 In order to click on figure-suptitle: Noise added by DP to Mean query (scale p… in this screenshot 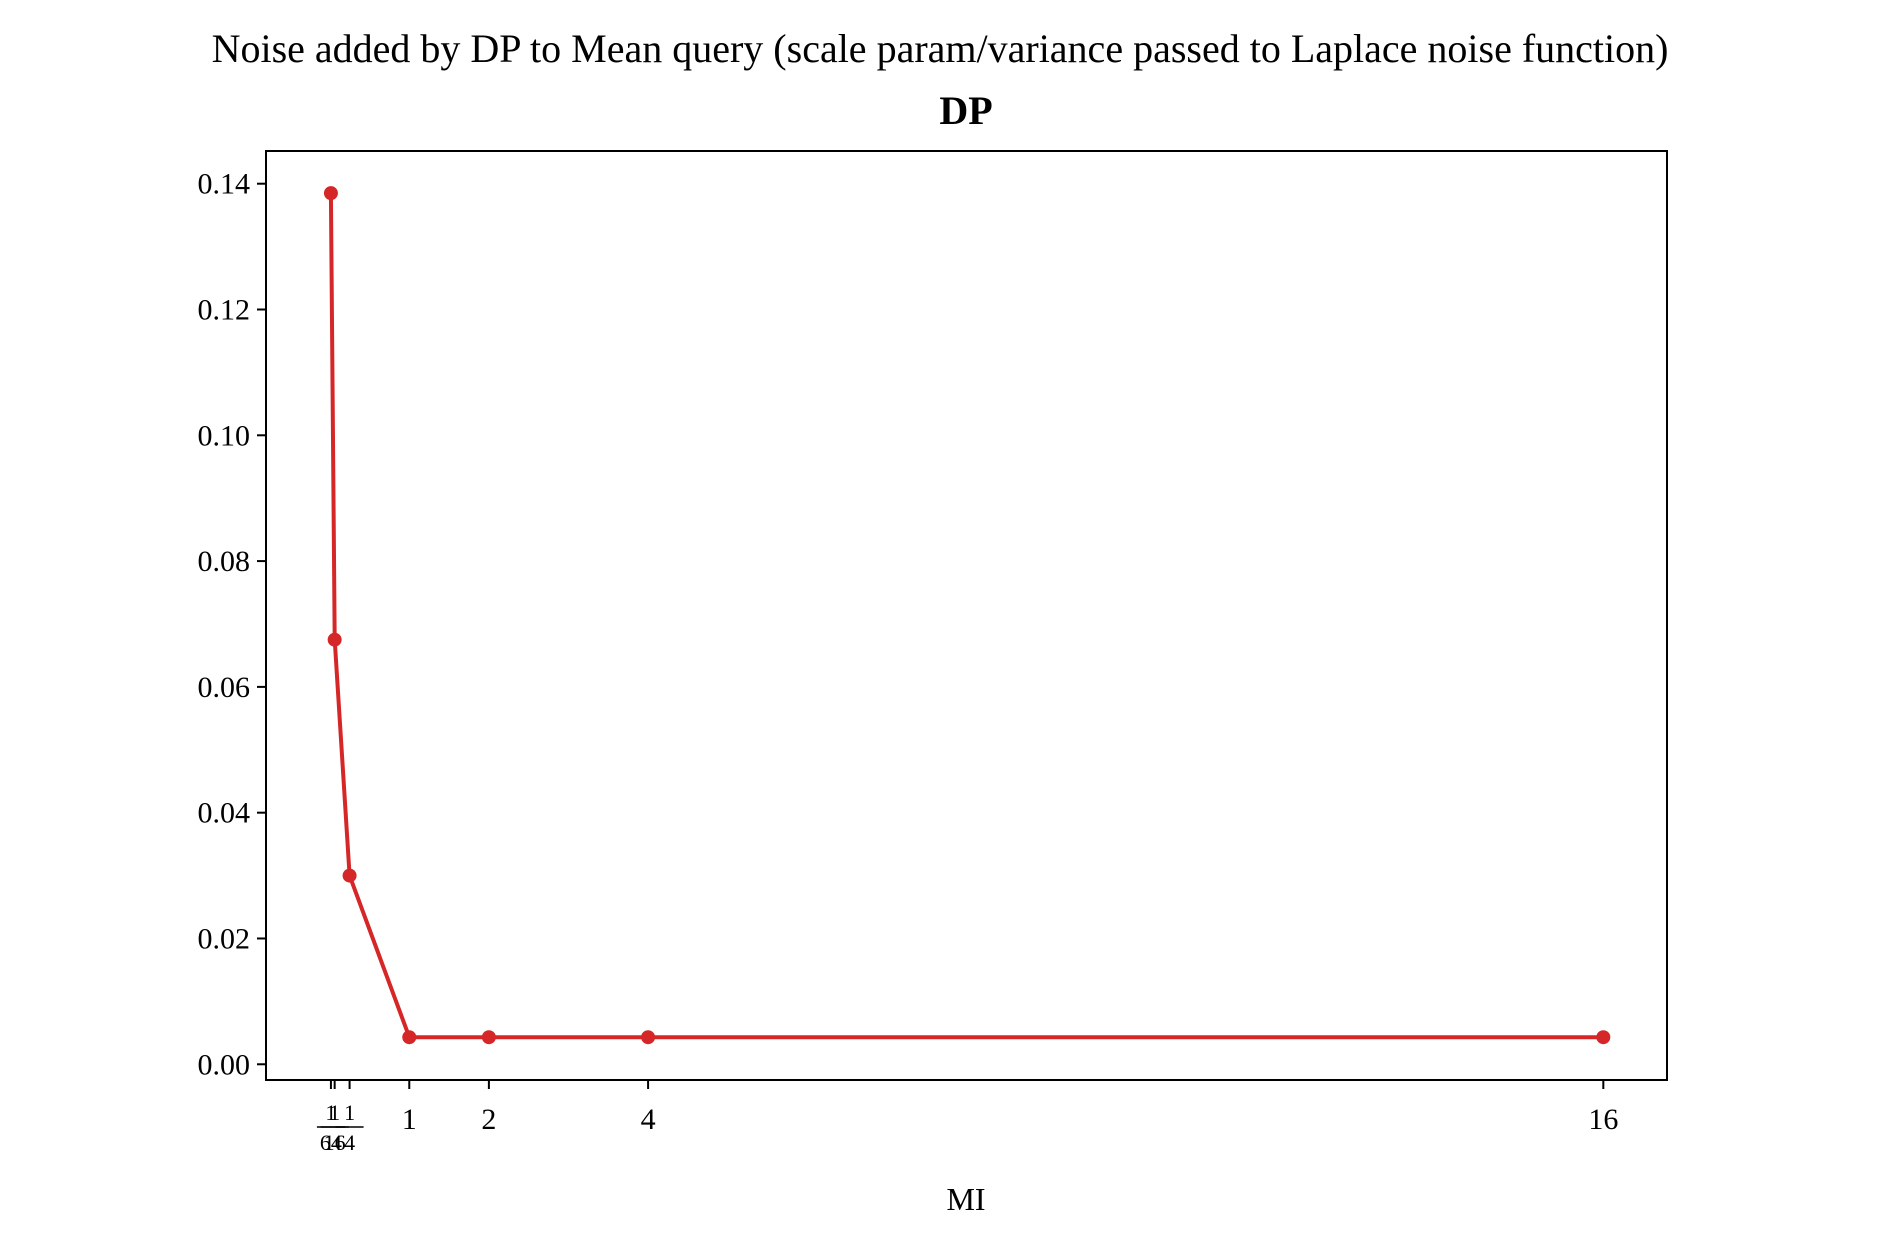, I will do `click(940, 48)`.